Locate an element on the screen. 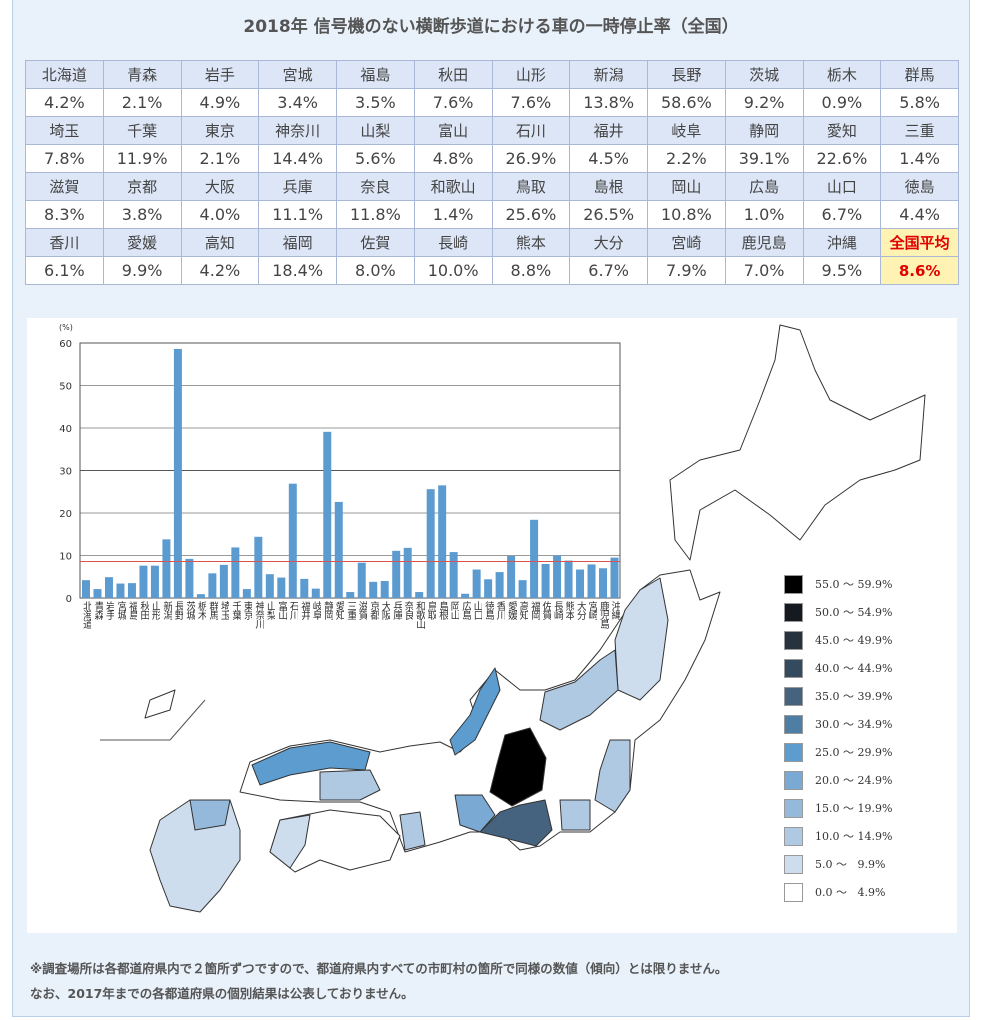 This screenshot has width=982, height=1020. prefecture-name: 香川 is located at coordinates (64, 242).